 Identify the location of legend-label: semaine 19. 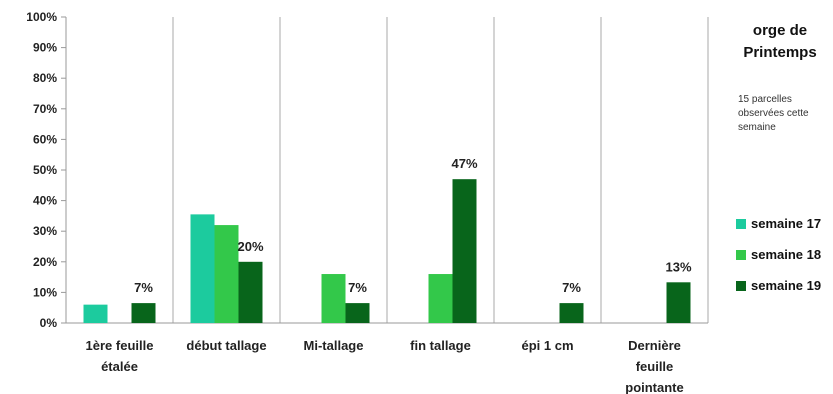
(786, 285).